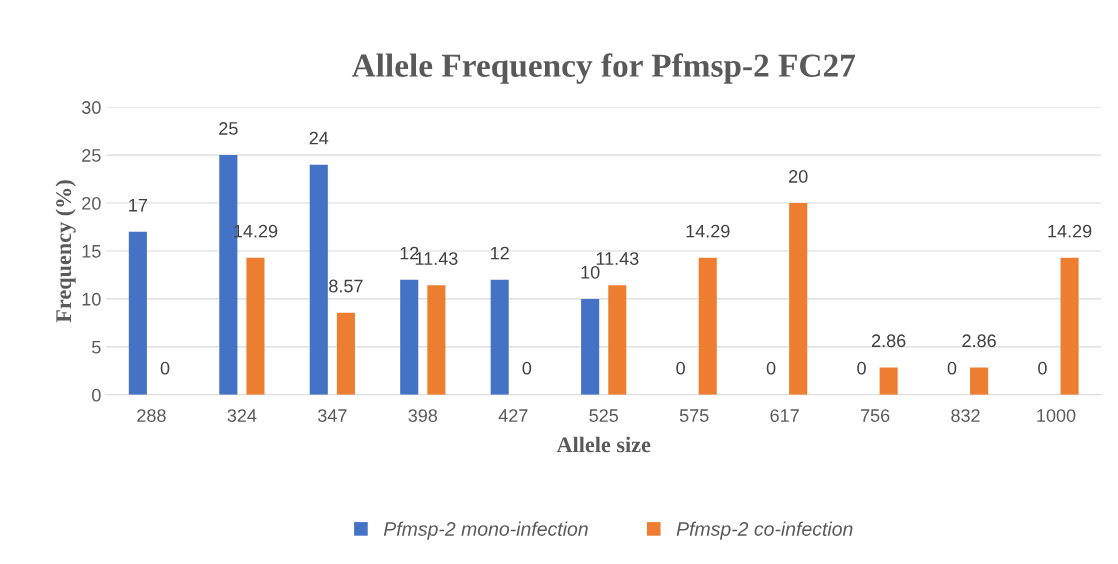 This screenshot has height=564, width=1118. Describe the element at coordinates (346, 286) in the screenshot. I see `data-label: 8.57` at that location.